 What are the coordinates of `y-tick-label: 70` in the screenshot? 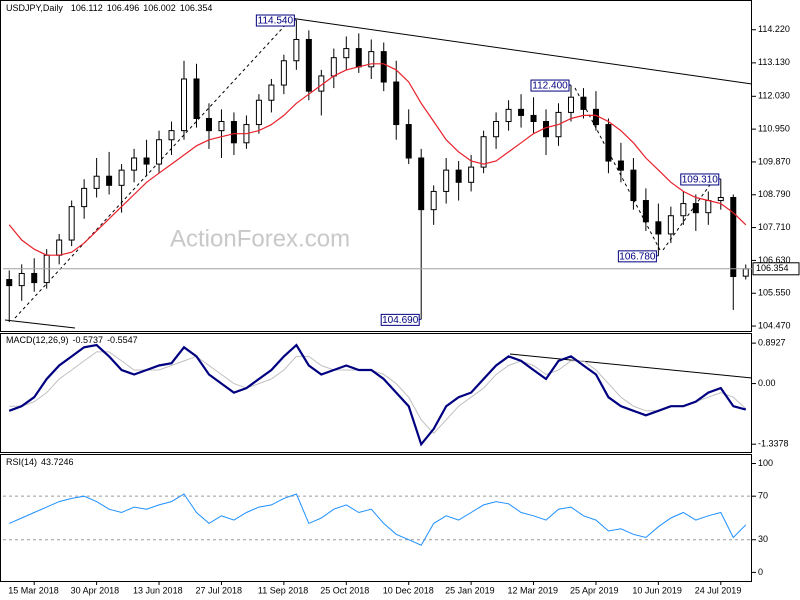 It's located at (763, 496).